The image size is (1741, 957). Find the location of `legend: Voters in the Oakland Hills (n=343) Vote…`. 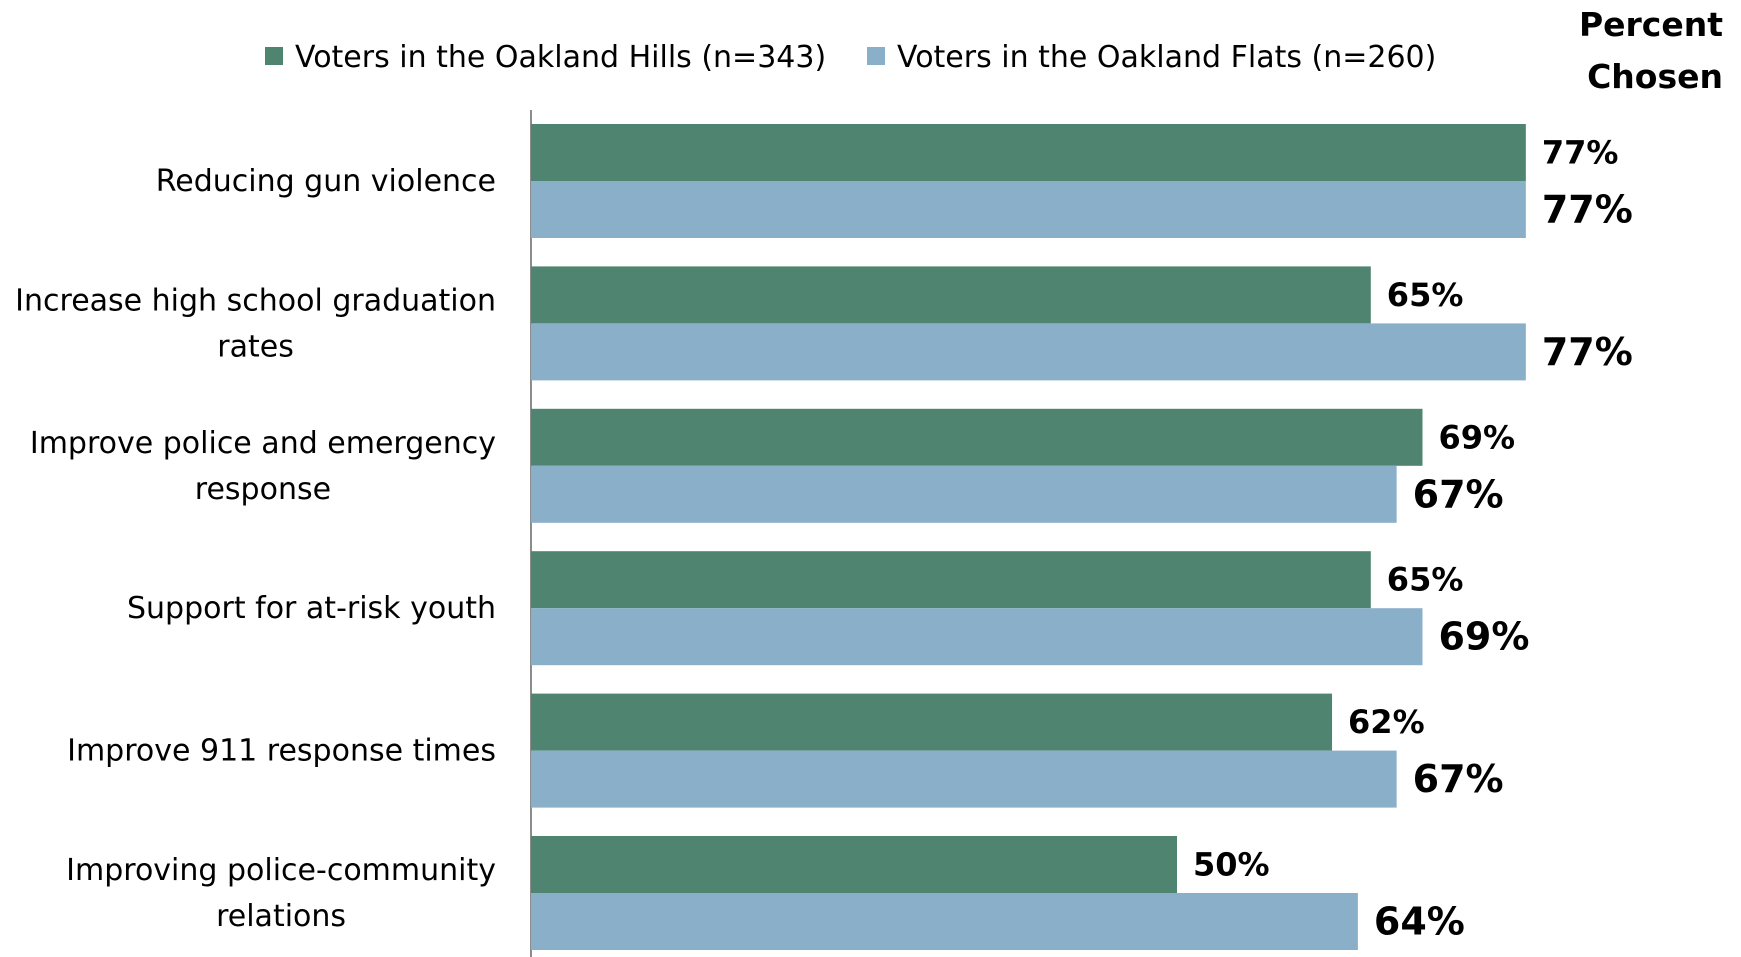

legend: Voters in the Oakland Hills (n=343) Vote… is located at coordinates (850, 57).